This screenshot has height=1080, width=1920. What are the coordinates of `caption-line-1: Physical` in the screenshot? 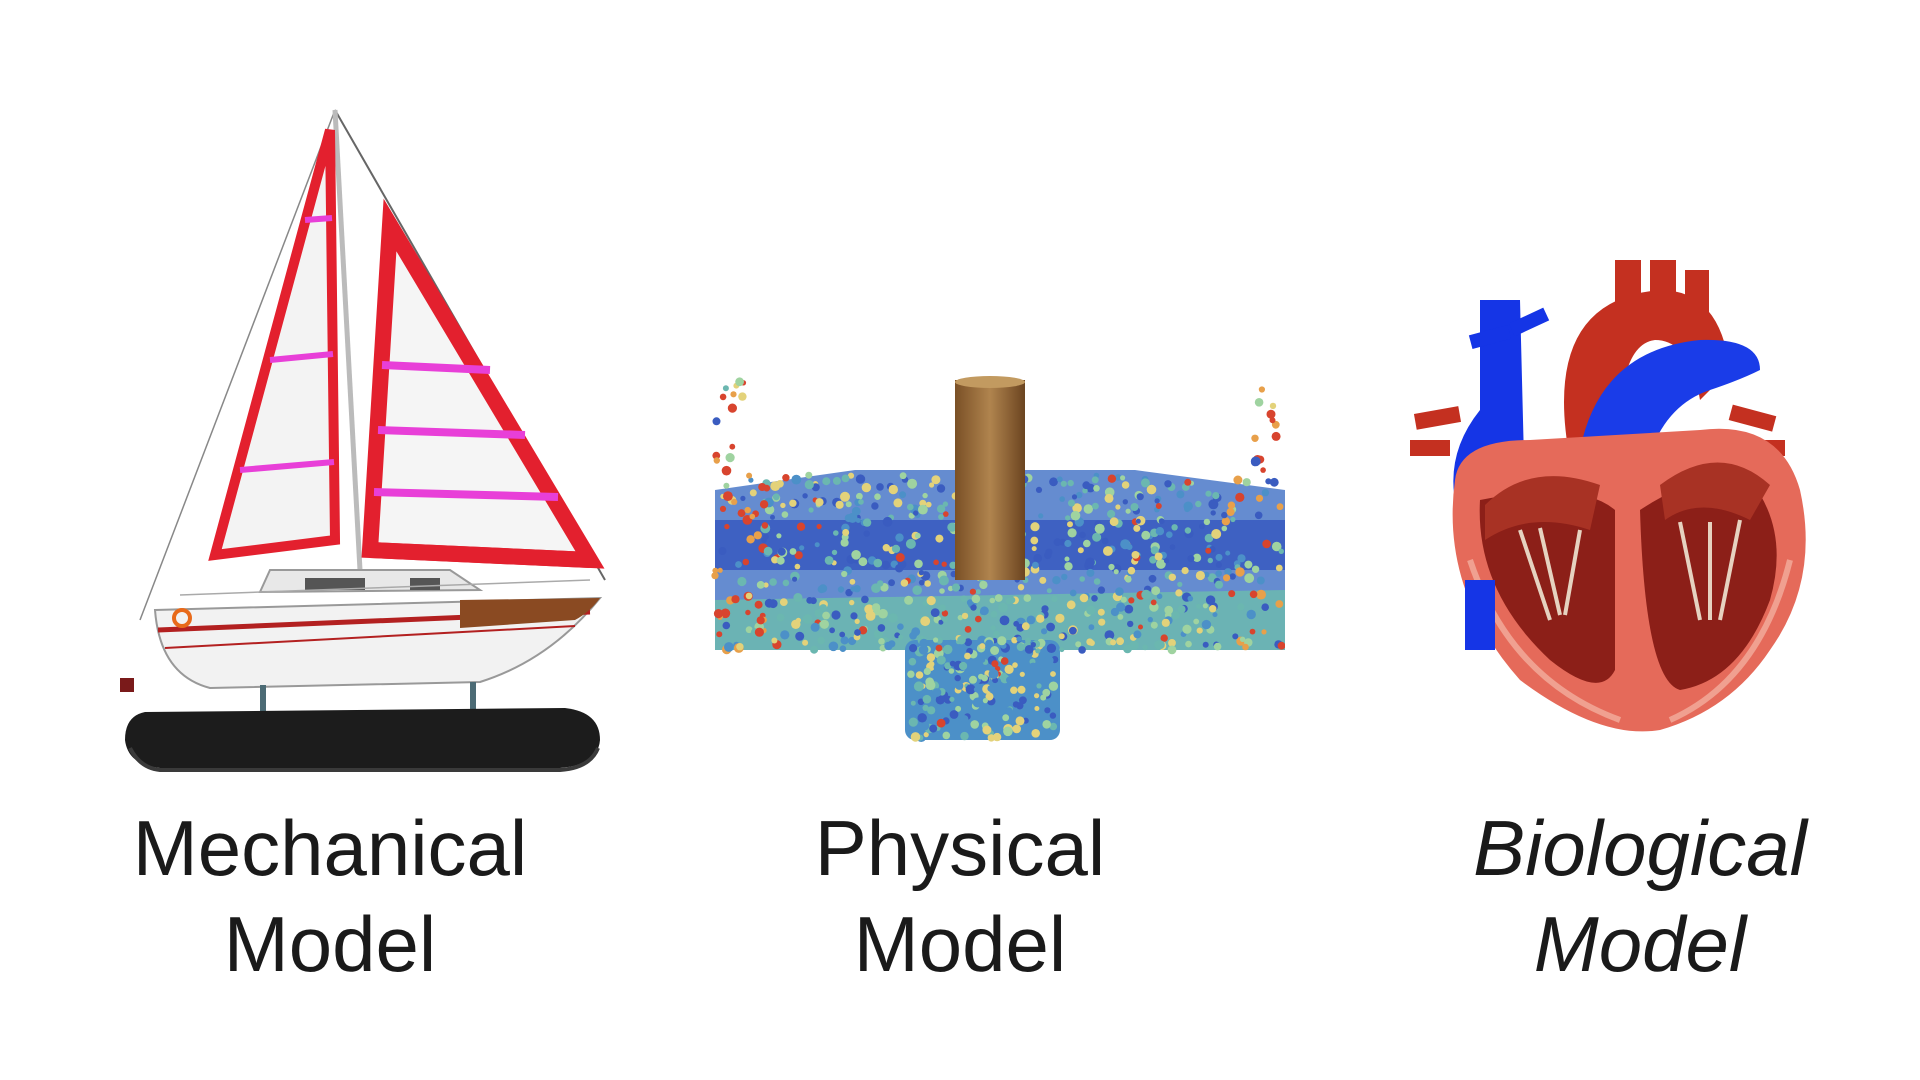 It's located at (960, 848).